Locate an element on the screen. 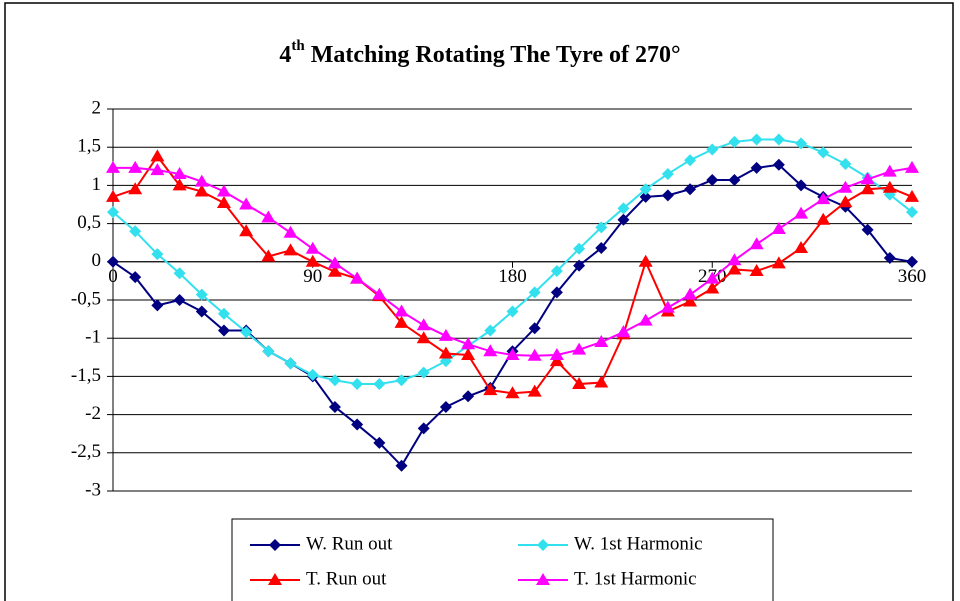 This screenshot has width=960, height=601. title-superscript: th is located at coordinates (298, 46).